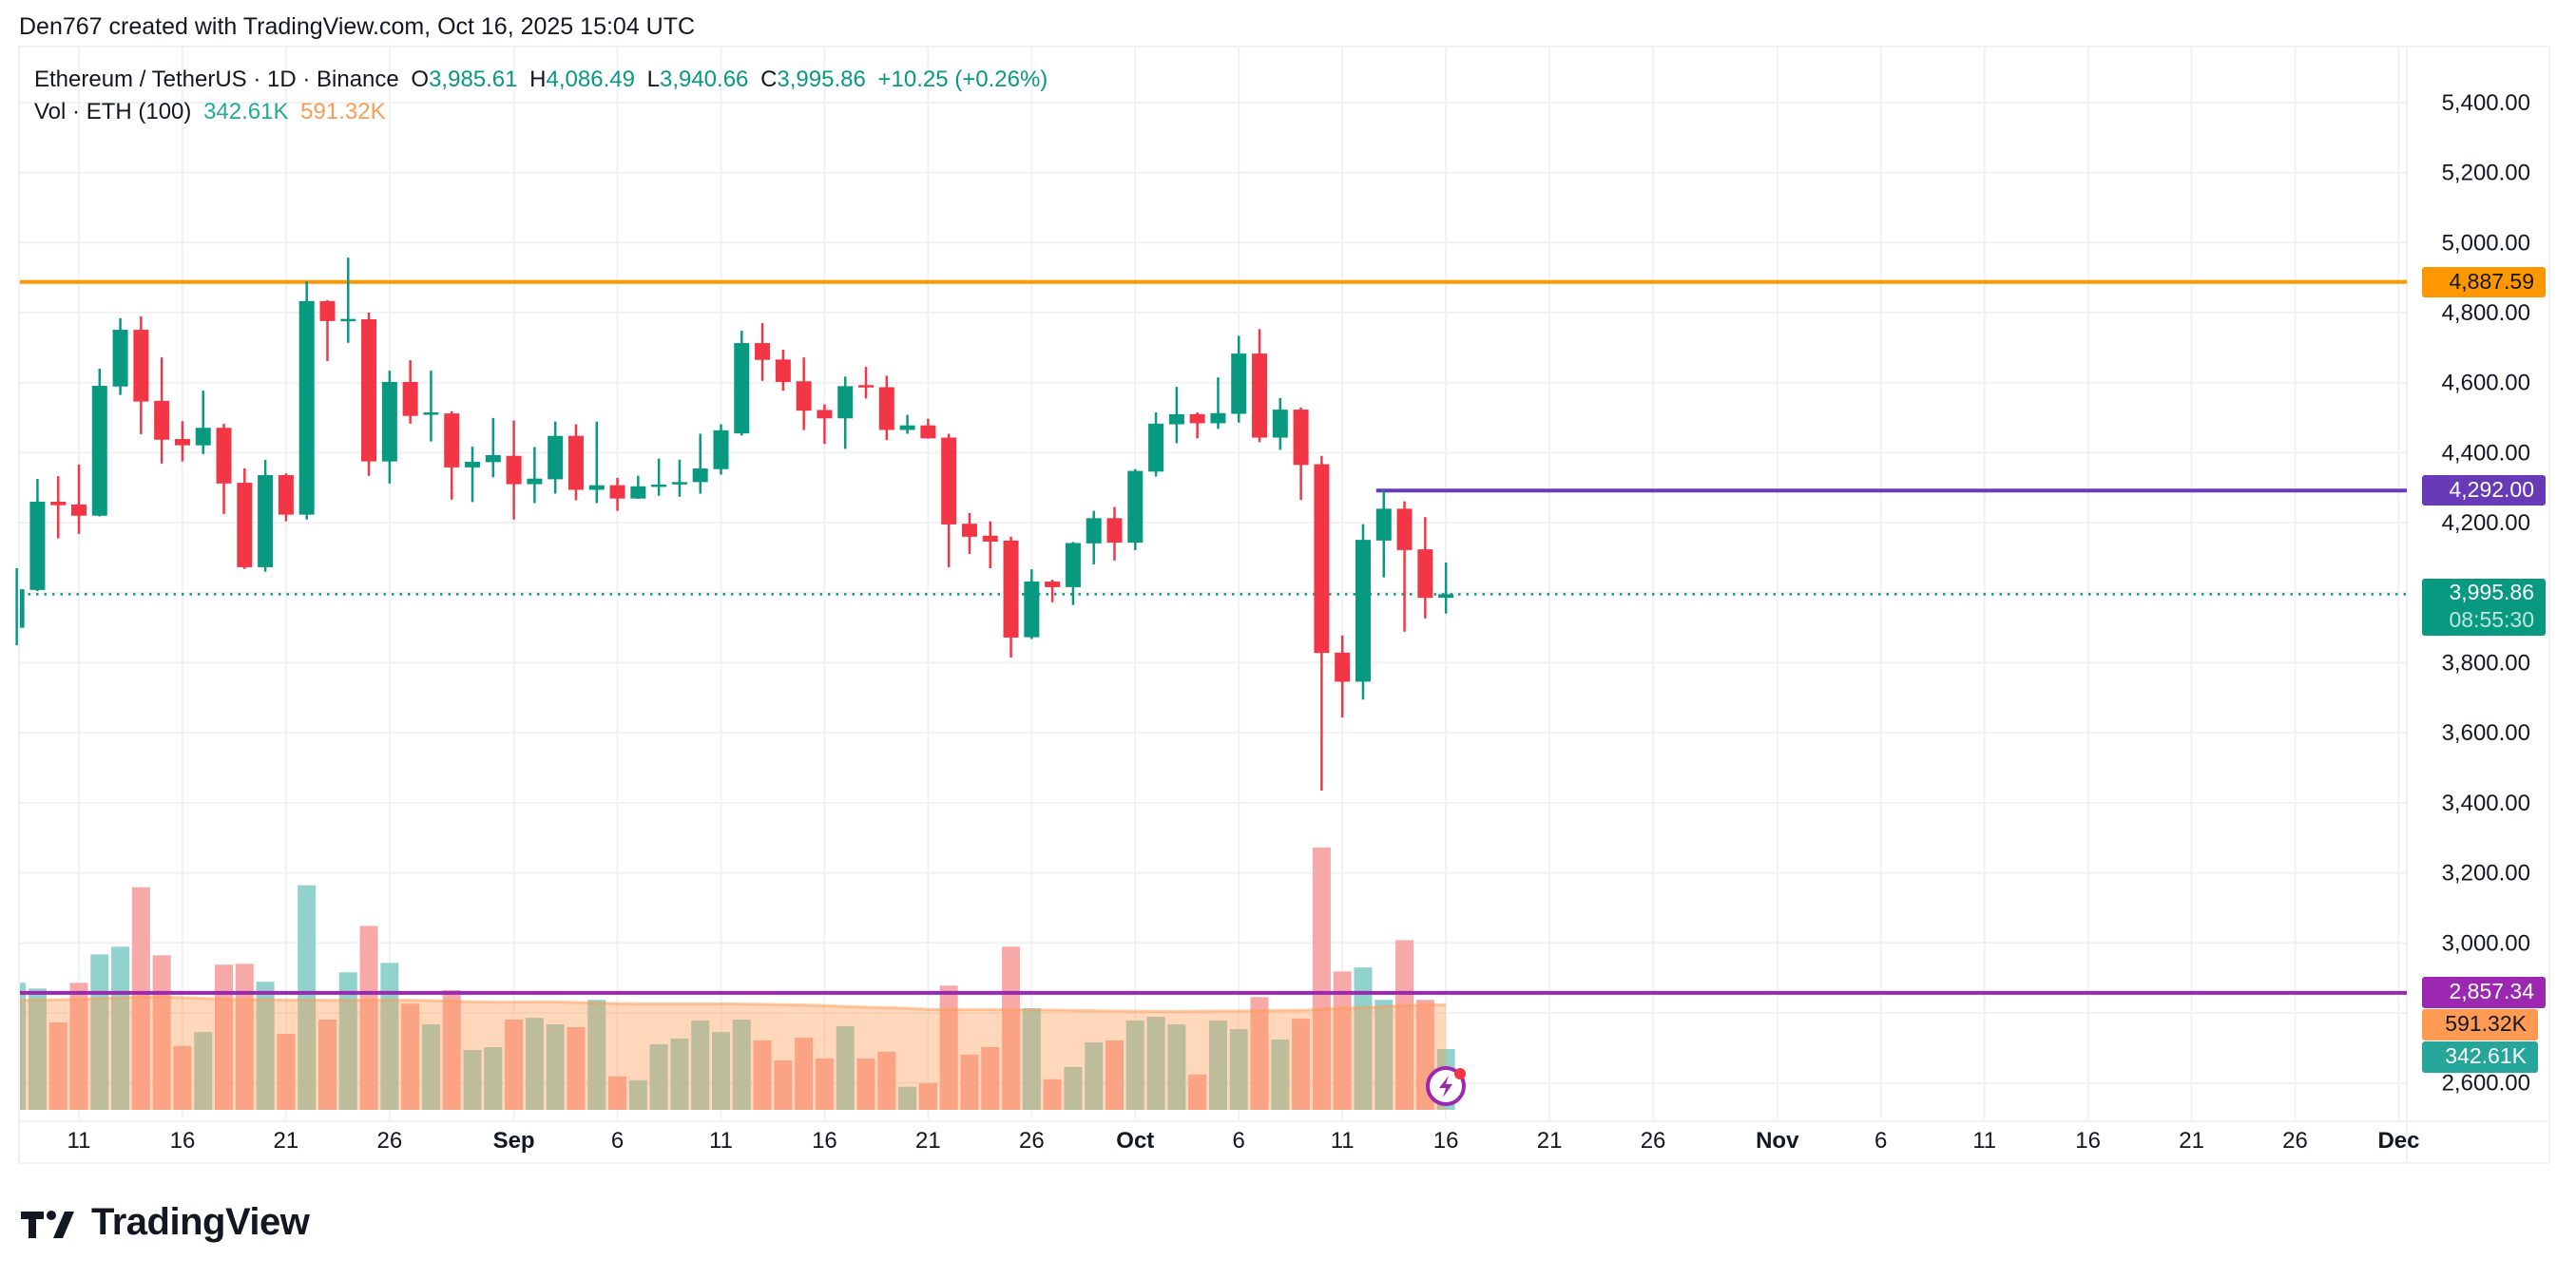 The width and height of the screenshot is (2576, 1279). I want to click on orange-line-price-badge: 4,887.59, so click(2484, 282).